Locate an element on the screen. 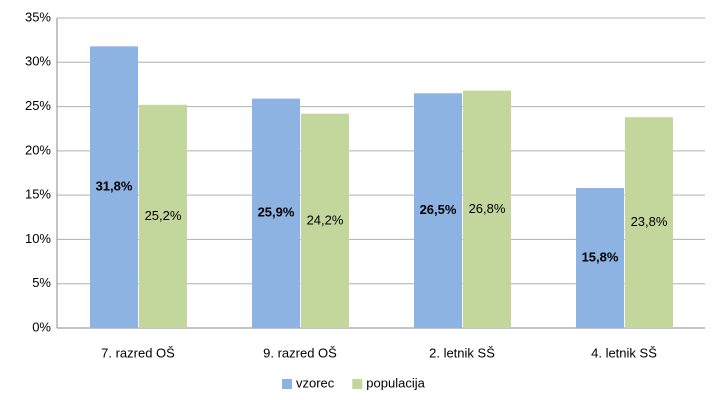 The width and height of the screenshot is (716, 400). data-label: 24,2% is located at coordinates (325, 219).